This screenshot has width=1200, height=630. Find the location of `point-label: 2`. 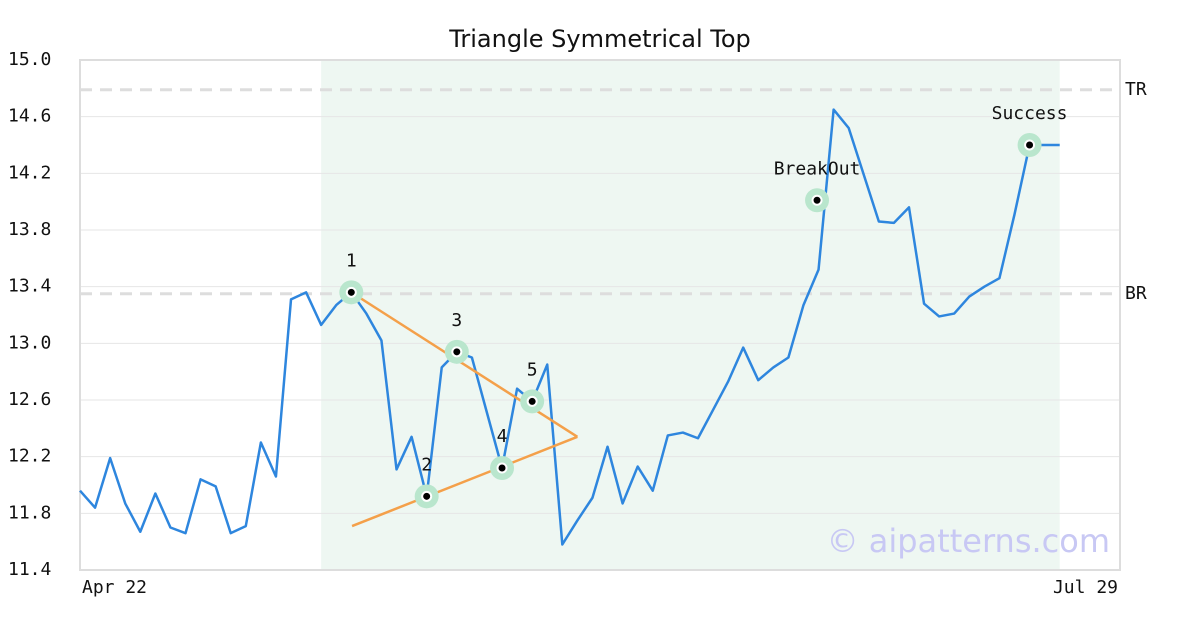

point-label: 2 is located at coordinates (426, 464).